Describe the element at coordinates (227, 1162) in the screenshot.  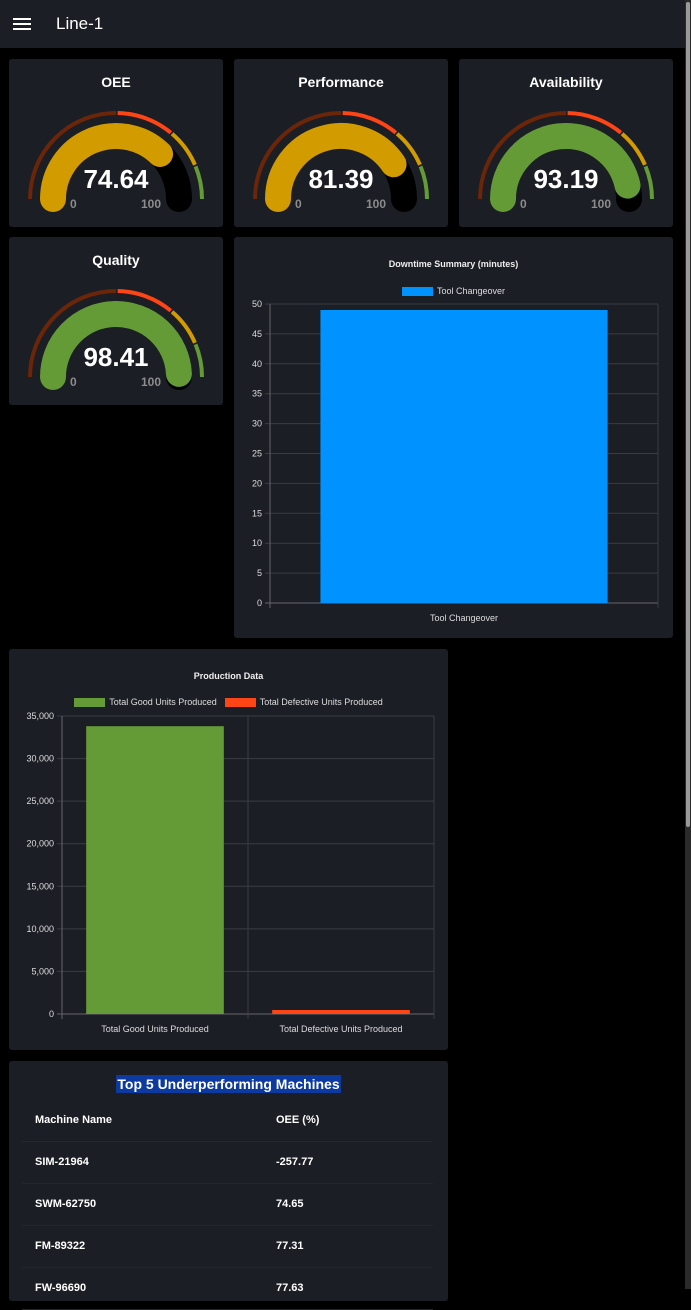
I see `table-row: SIM-21964 -257.77` at that location.